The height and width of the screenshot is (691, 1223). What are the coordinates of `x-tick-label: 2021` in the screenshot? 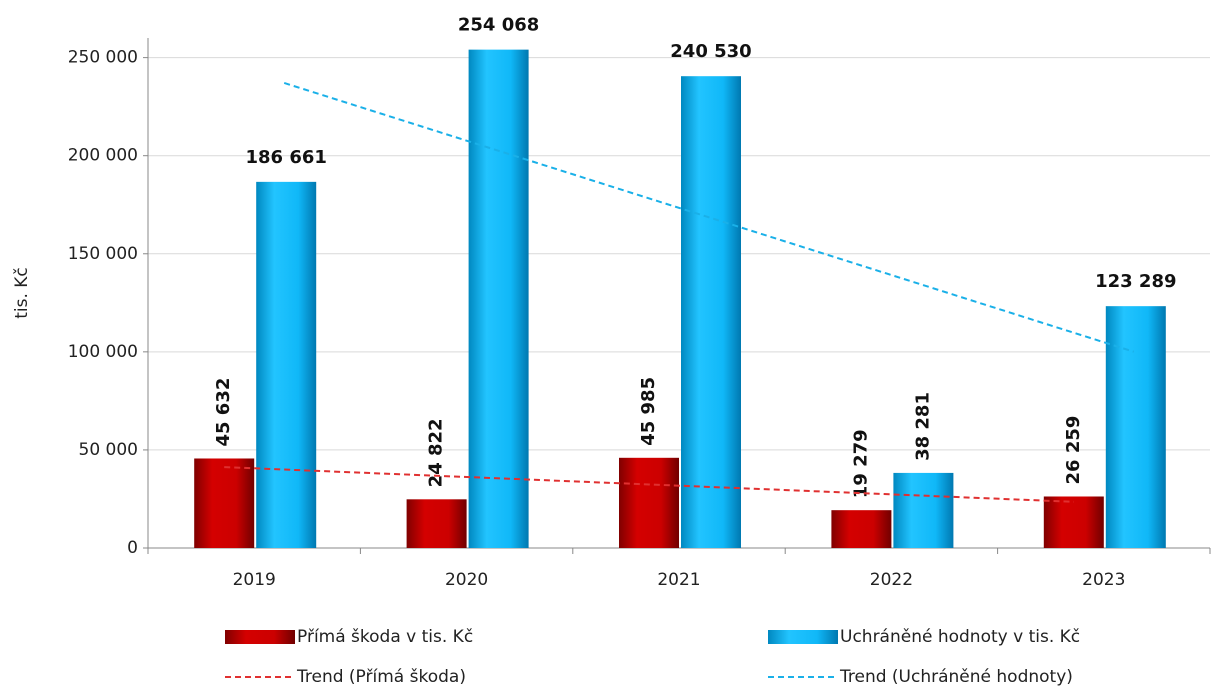 It's located at (678, 580).